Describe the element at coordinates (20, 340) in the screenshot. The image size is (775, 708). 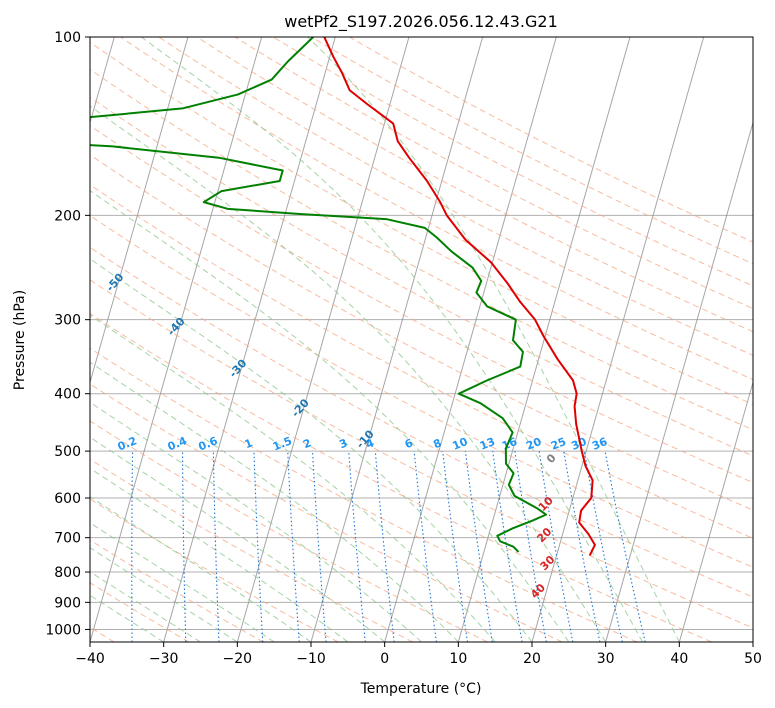
I see `y-axis-label: Pressure (hPa)` at that location.